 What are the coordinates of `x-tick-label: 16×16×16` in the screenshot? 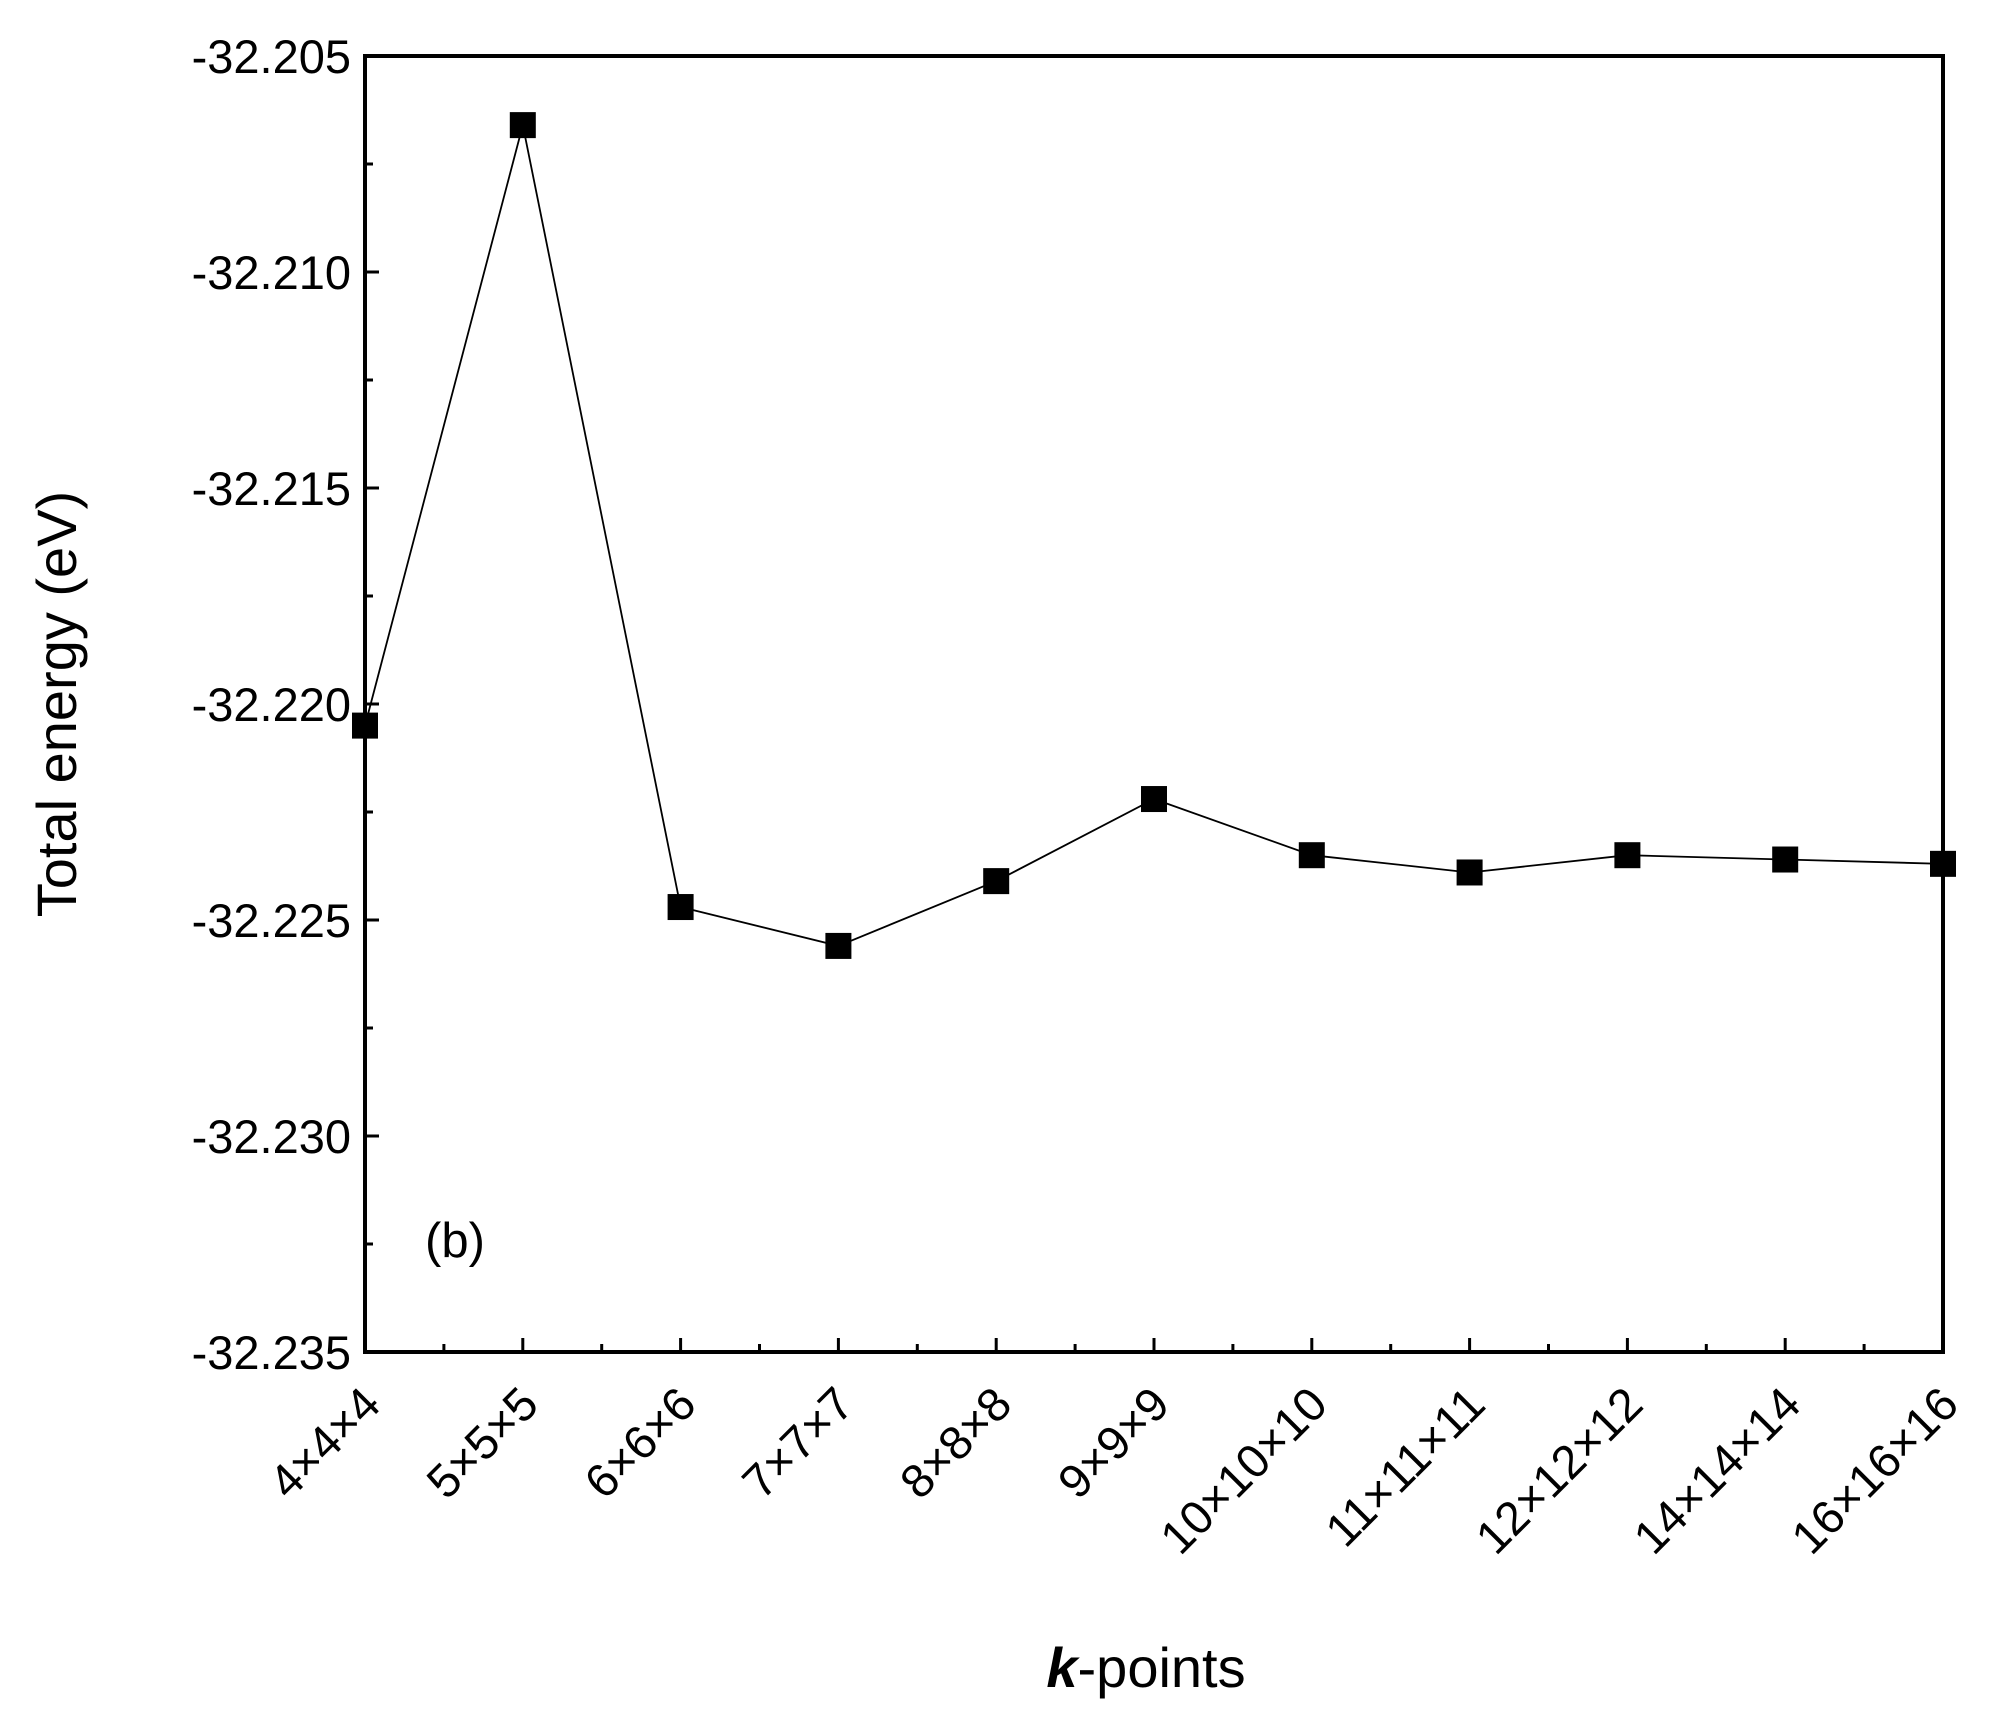 It's located at (1874, 1470).